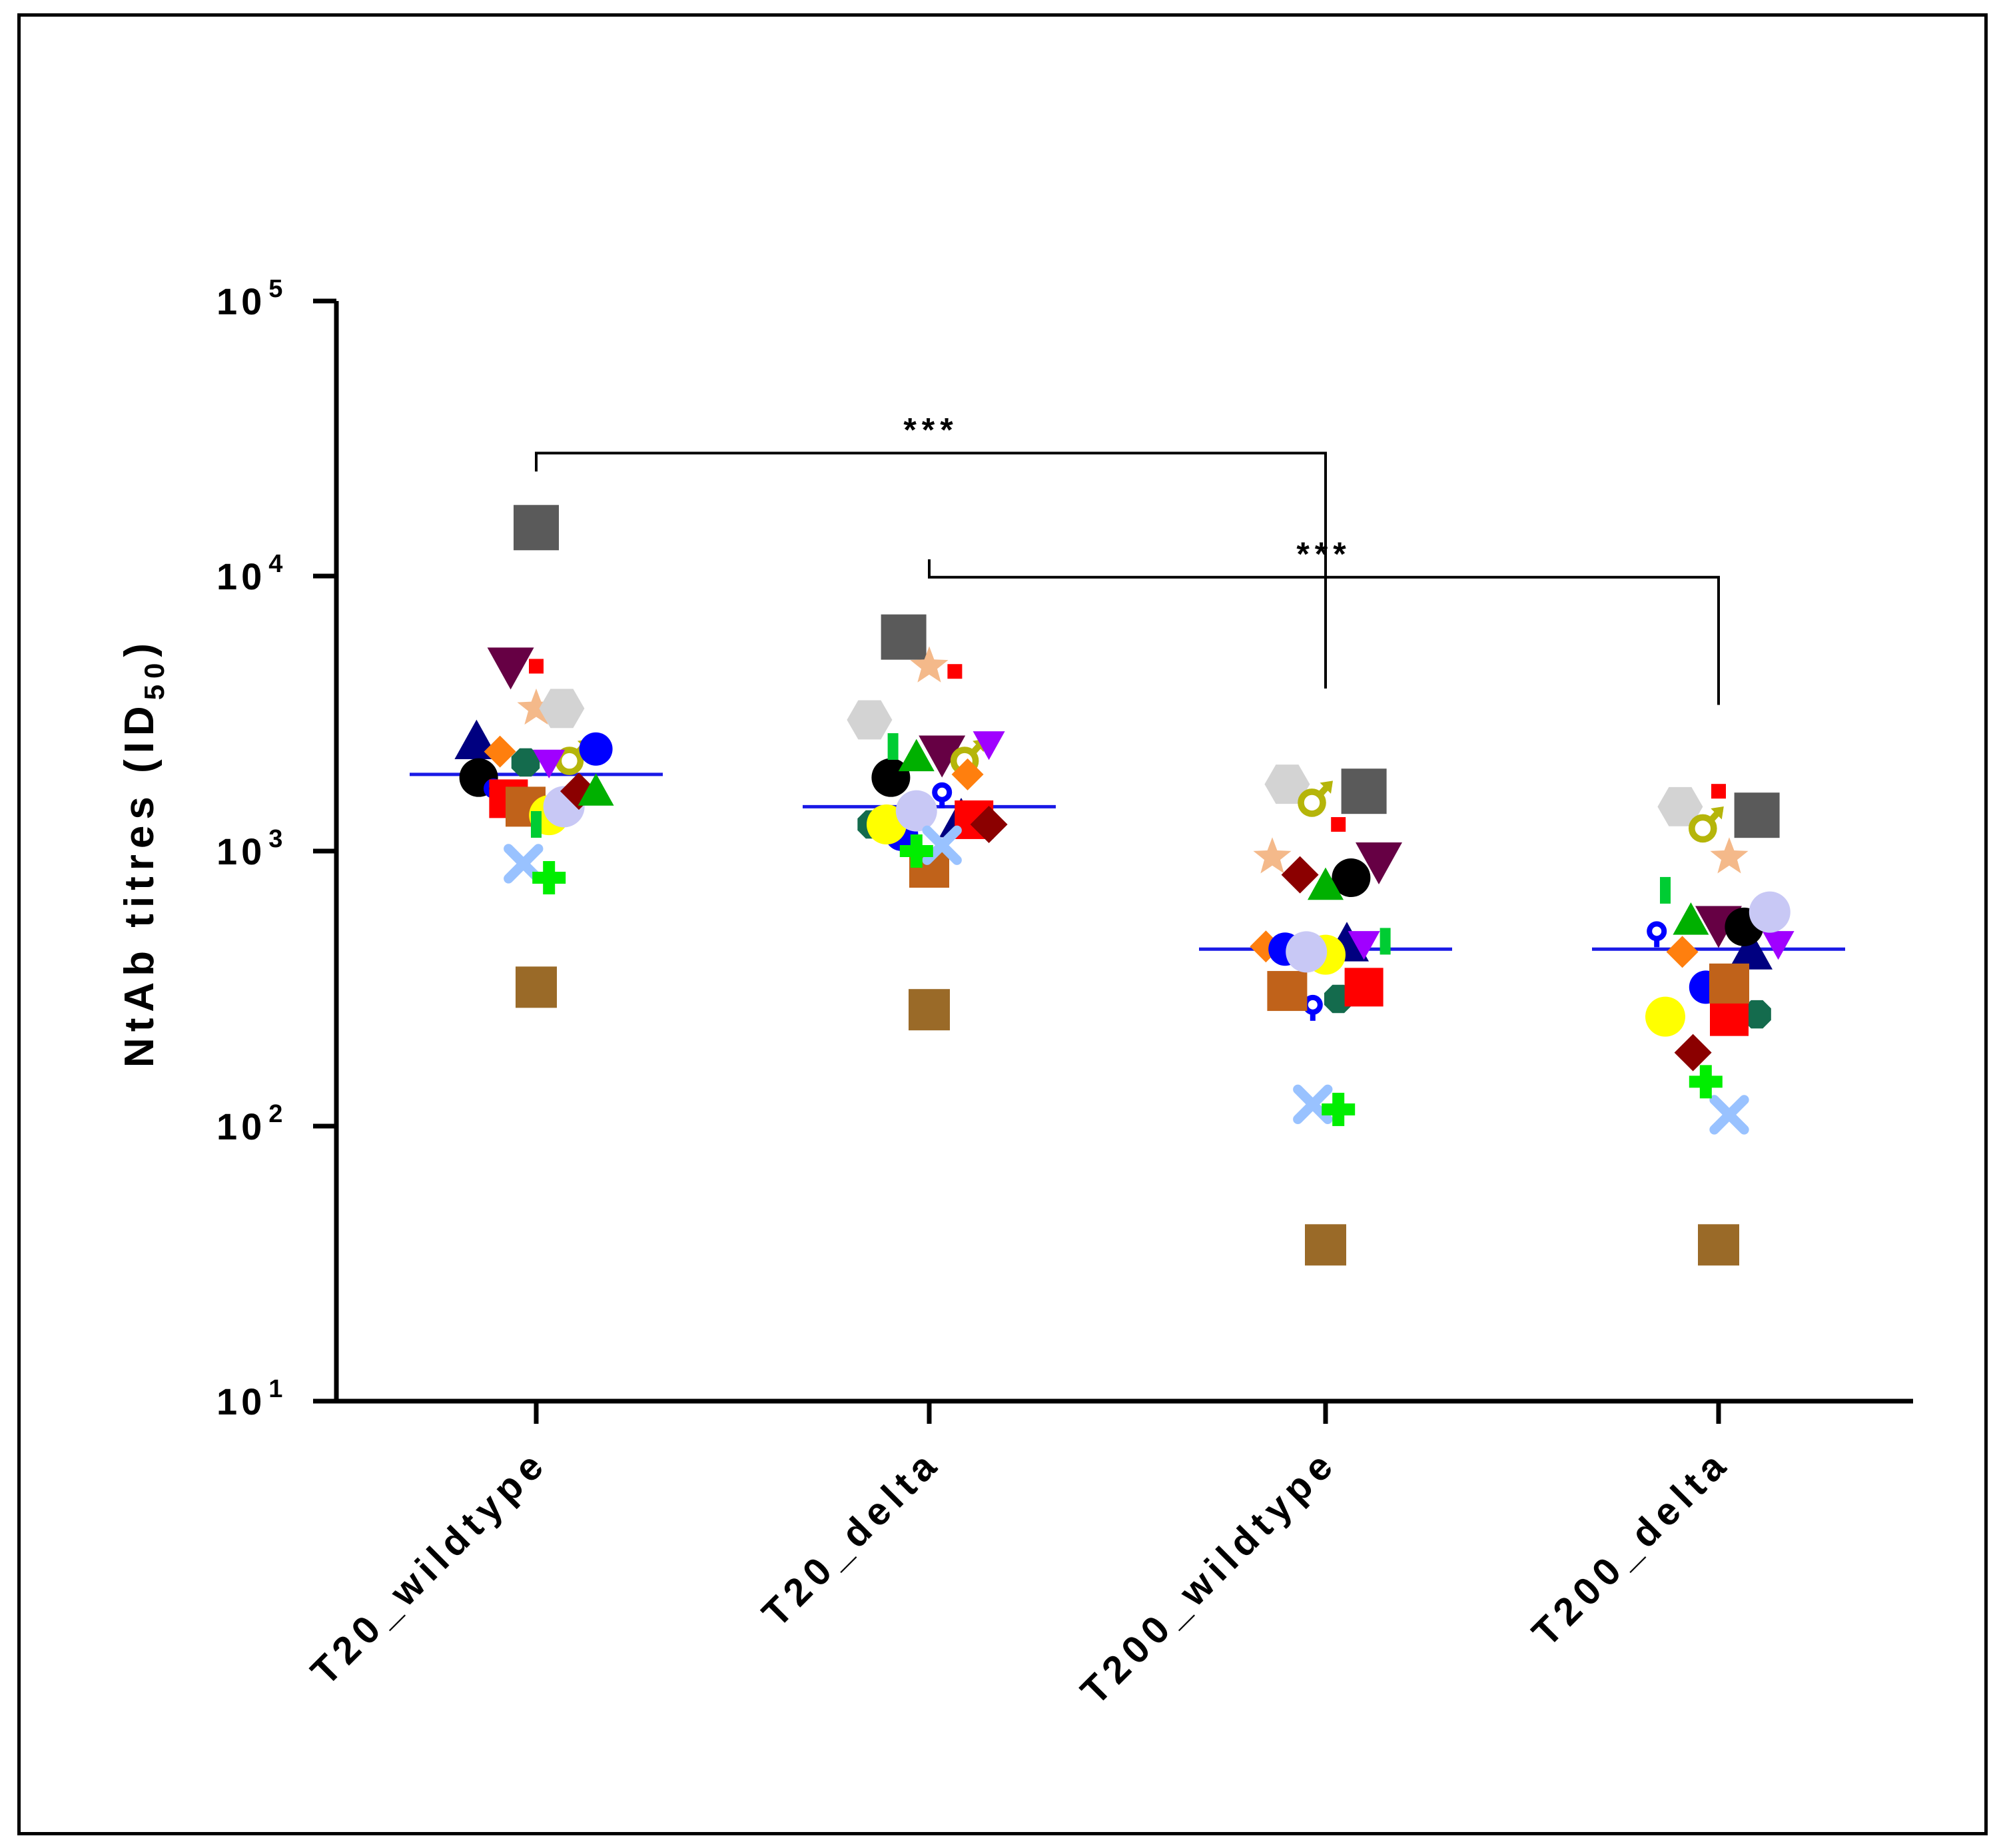 Image resolution: width=2005 pixels, height=1848 pixels. I want to click on data-point-T200_wildtype-male, so click(1315, 798).